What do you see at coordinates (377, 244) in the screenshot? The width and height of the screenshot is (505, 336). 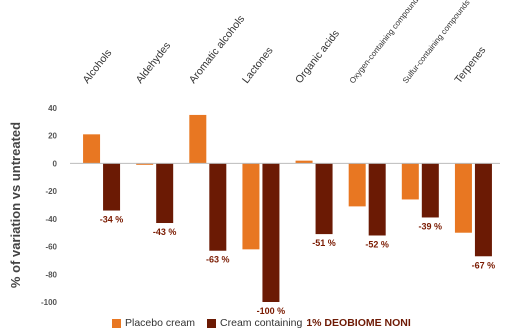 I see `data-label-deobiome: -52 %` at bounding box center [377, 244].